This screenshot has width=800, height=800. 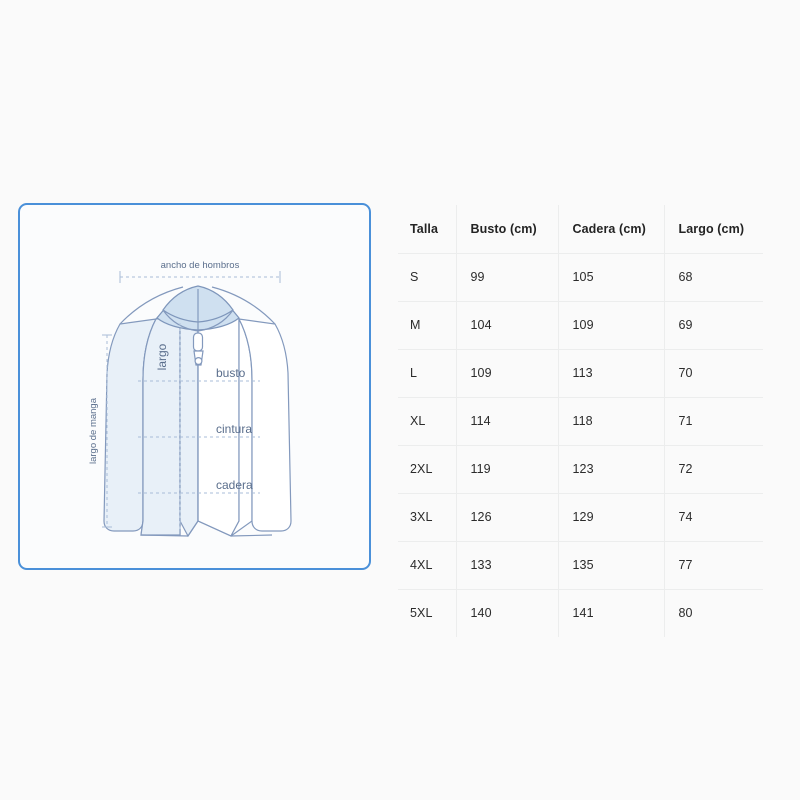 I want to click on cell-largo: 72, so click(x=713, y=469).